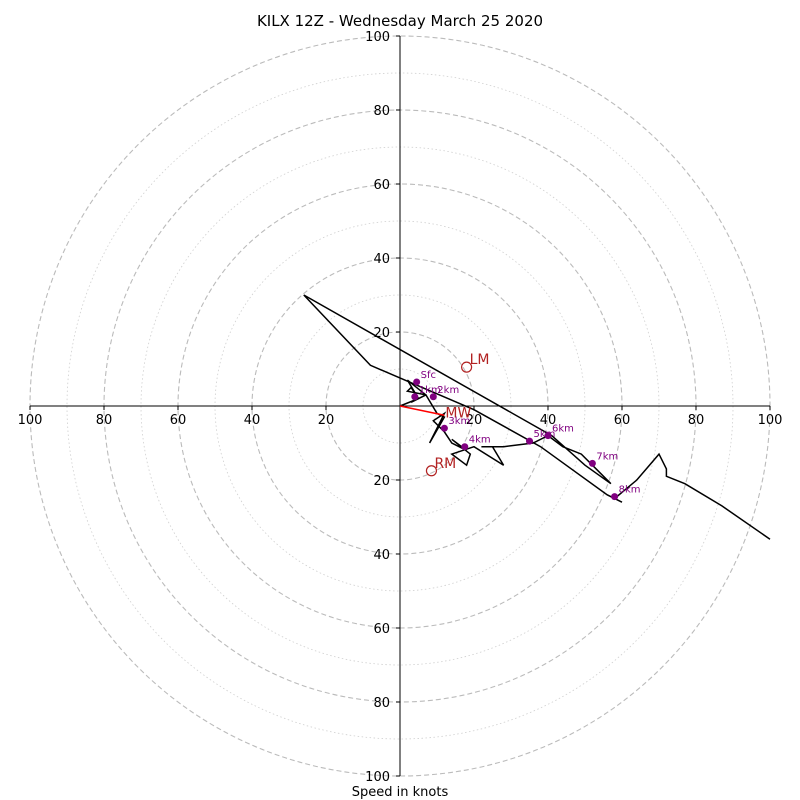 The image size is (800, 800). I want to click on tick-label-right: 80, so click(696, 420).